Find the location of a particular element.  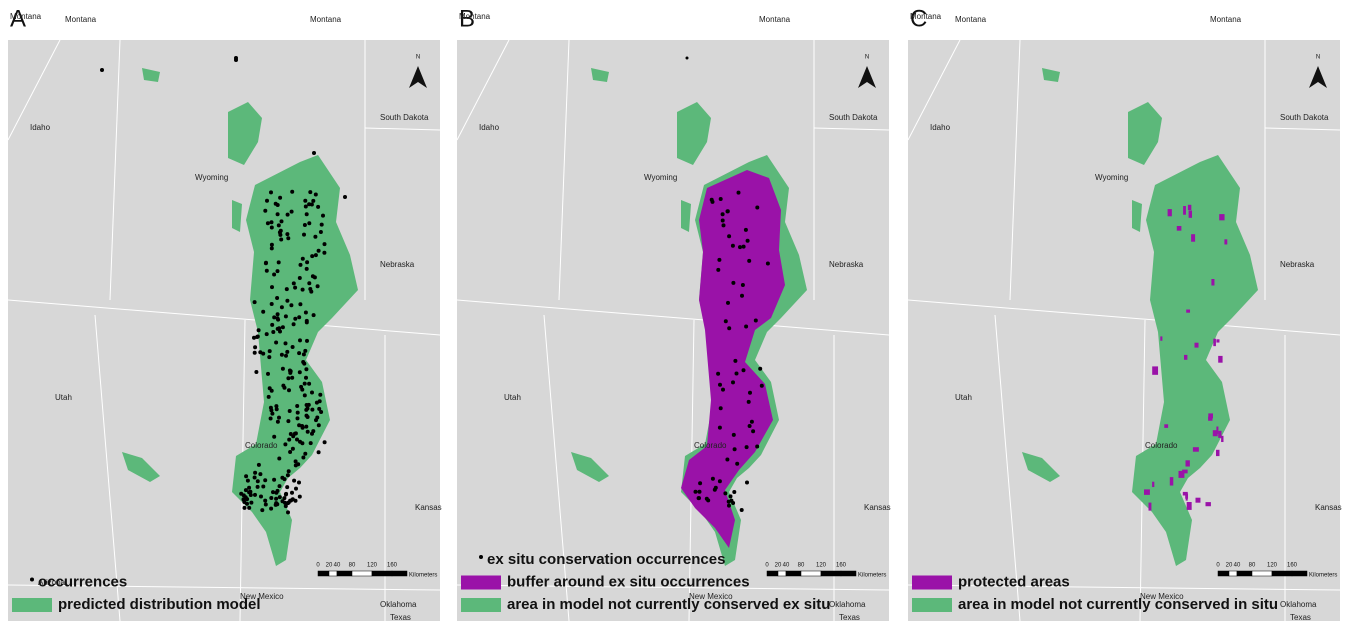

state-label: Texas is located at coordinates (400, 617).